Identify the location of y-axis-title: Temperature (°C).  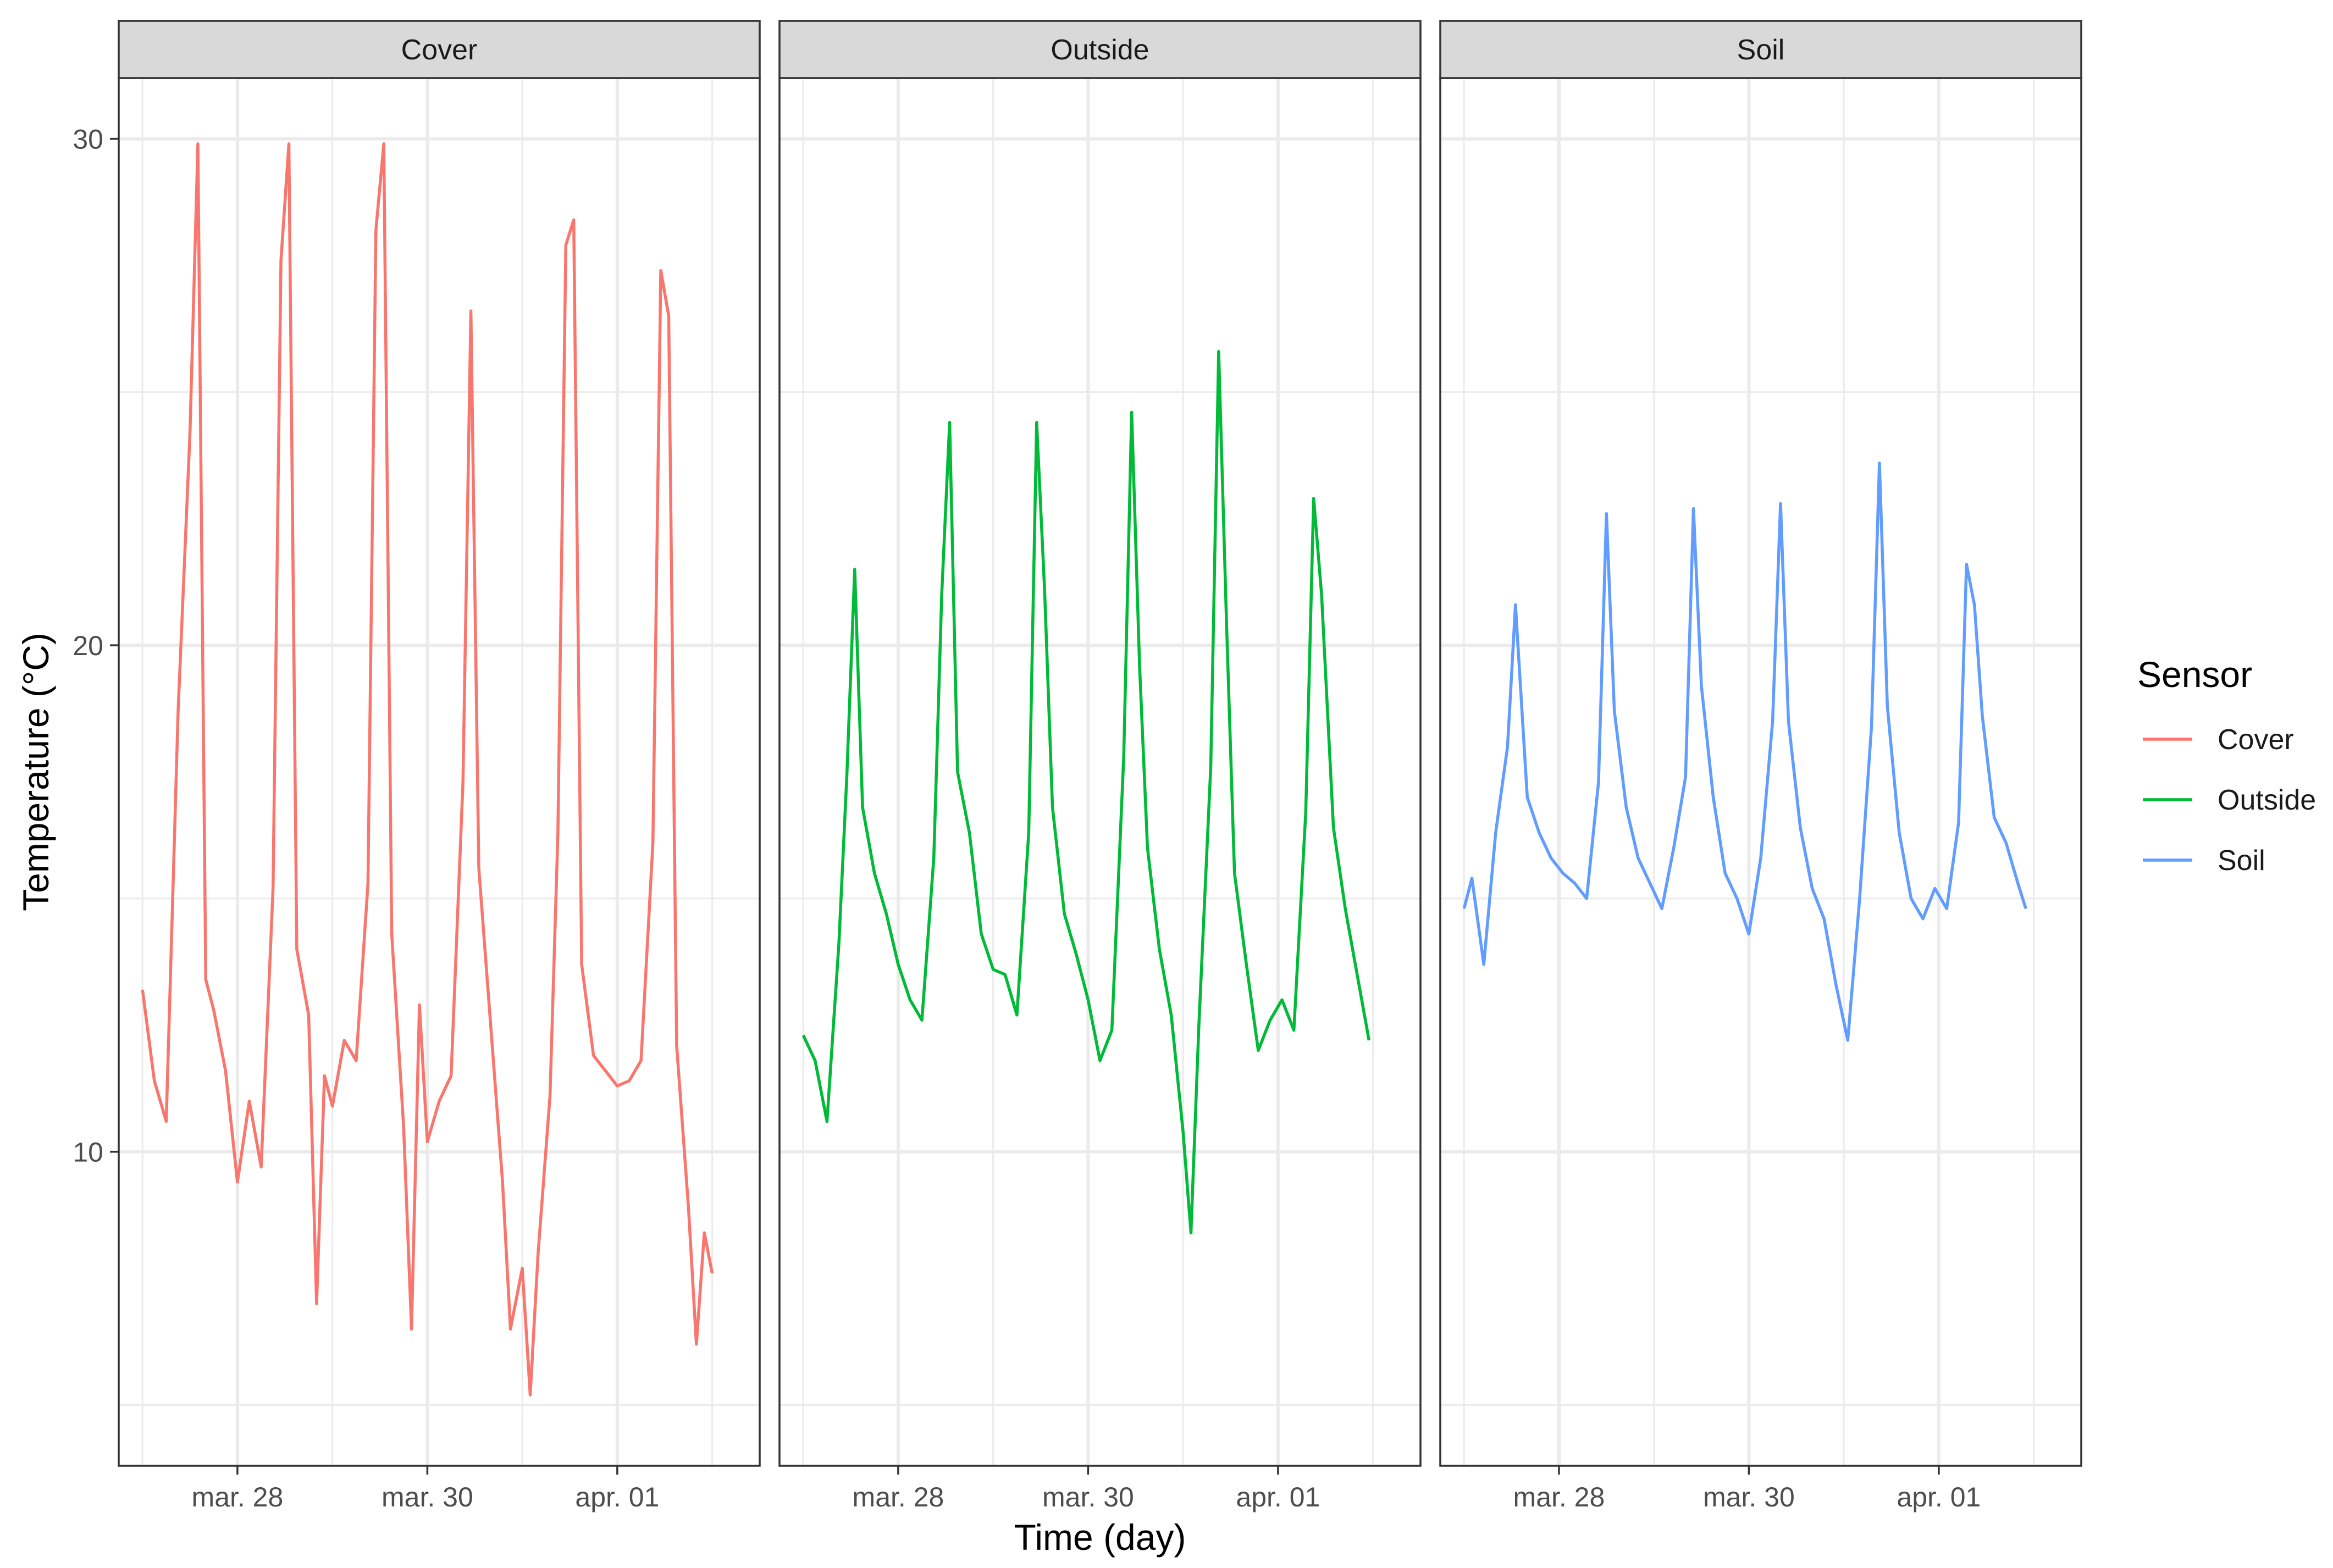
(35, 772).